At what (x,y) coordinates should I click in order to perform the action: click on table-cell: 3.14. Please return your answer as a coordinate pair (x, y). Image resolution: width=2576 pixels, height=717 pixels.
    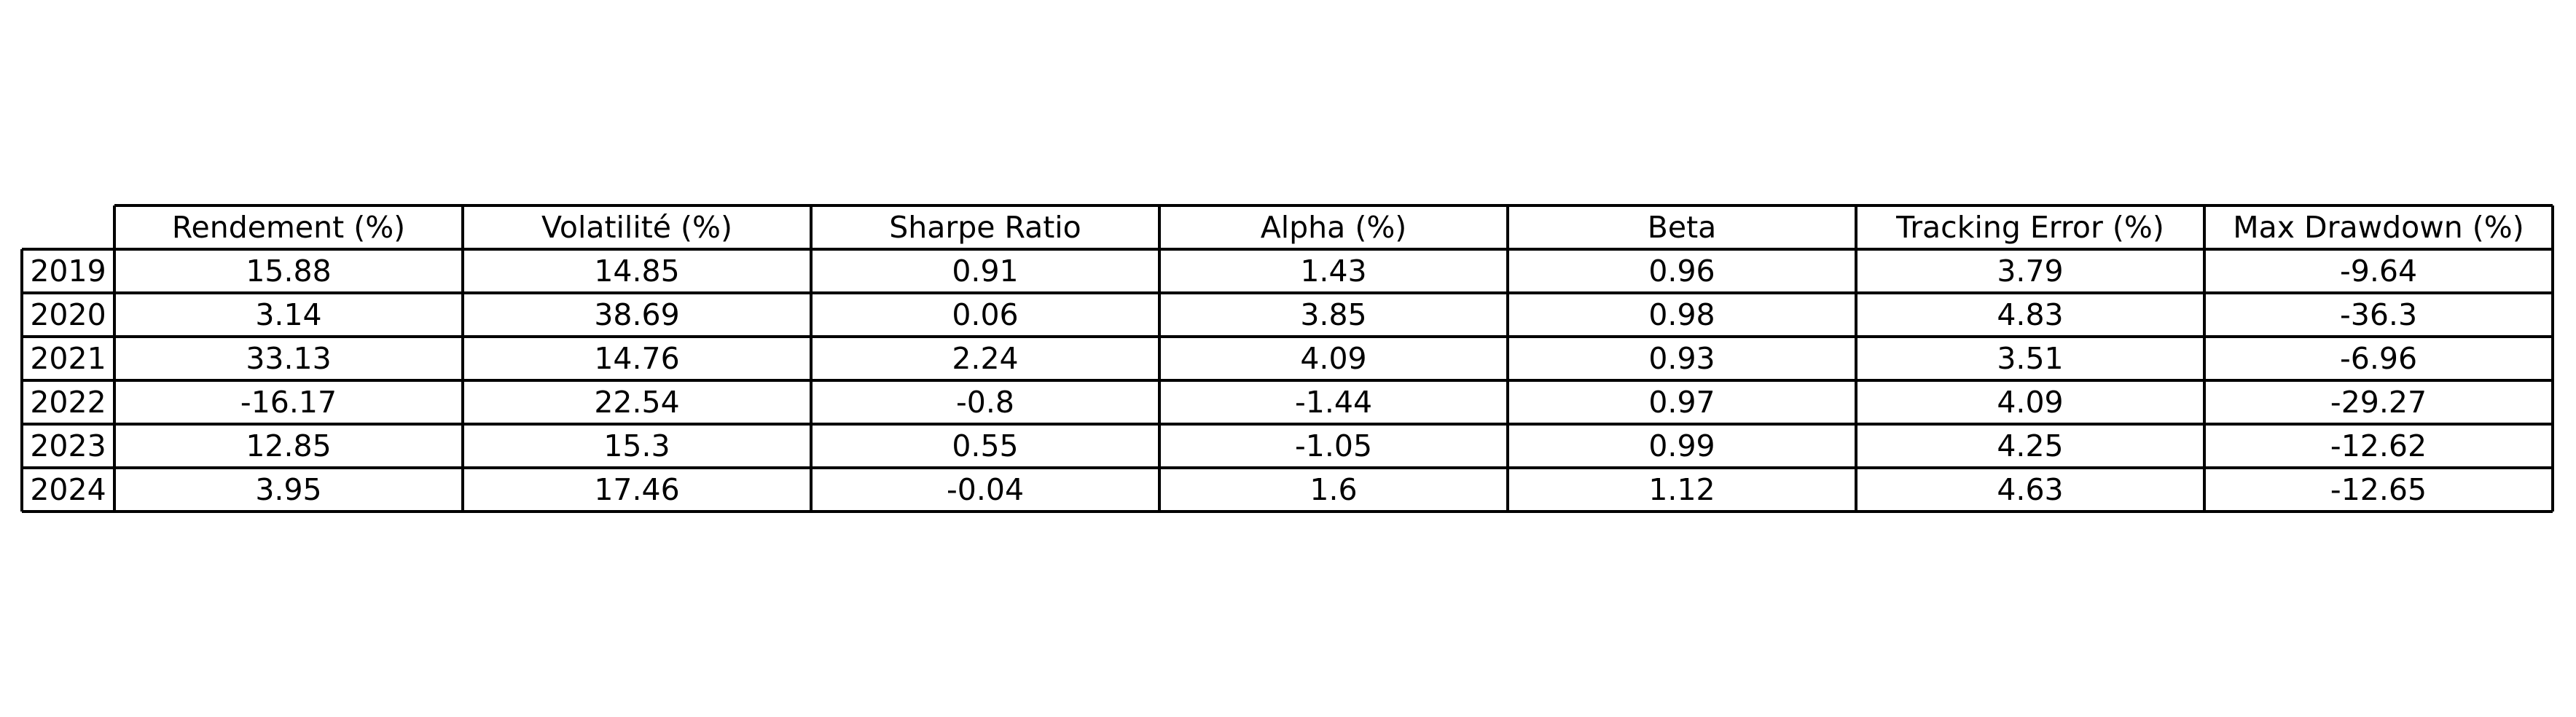
    Looking at the image, I should click on (288, 314).